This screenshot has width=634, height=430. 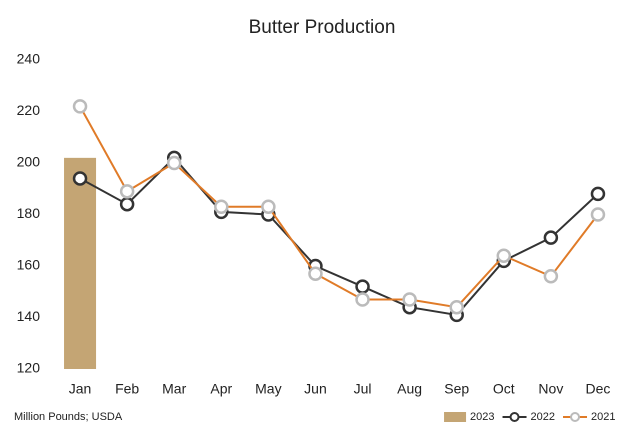 What do you see at coordinates (29, 162) in the screenshot?
I see `y-tick-label: 200` at bounding box center [29, 162].